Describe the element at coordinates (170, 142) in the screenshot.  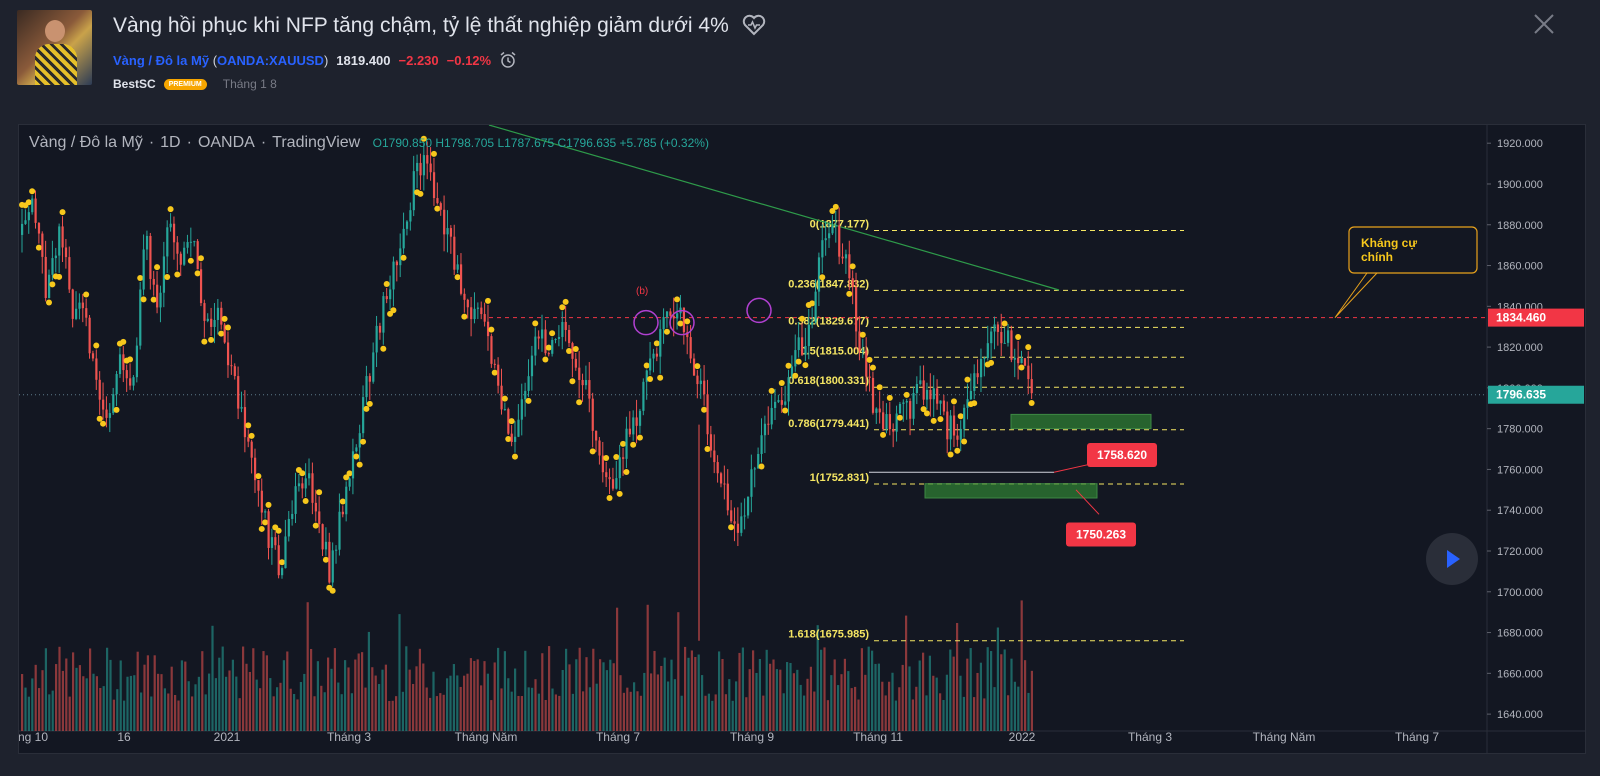
I see `legend-interval: 1D` at that location.